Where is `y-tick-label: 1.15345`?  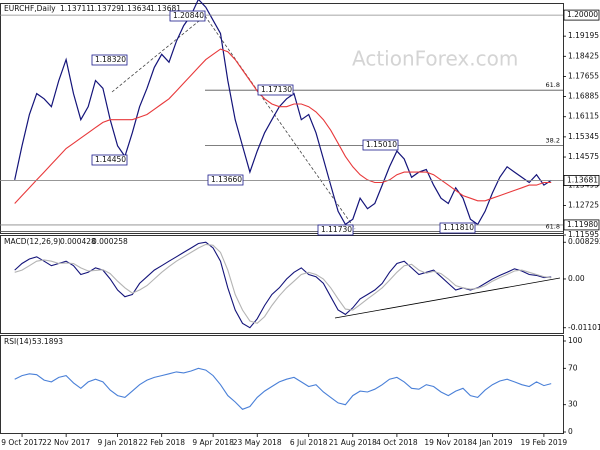 y-tick-label: 1.15345 is located at coordinates (583, 136).